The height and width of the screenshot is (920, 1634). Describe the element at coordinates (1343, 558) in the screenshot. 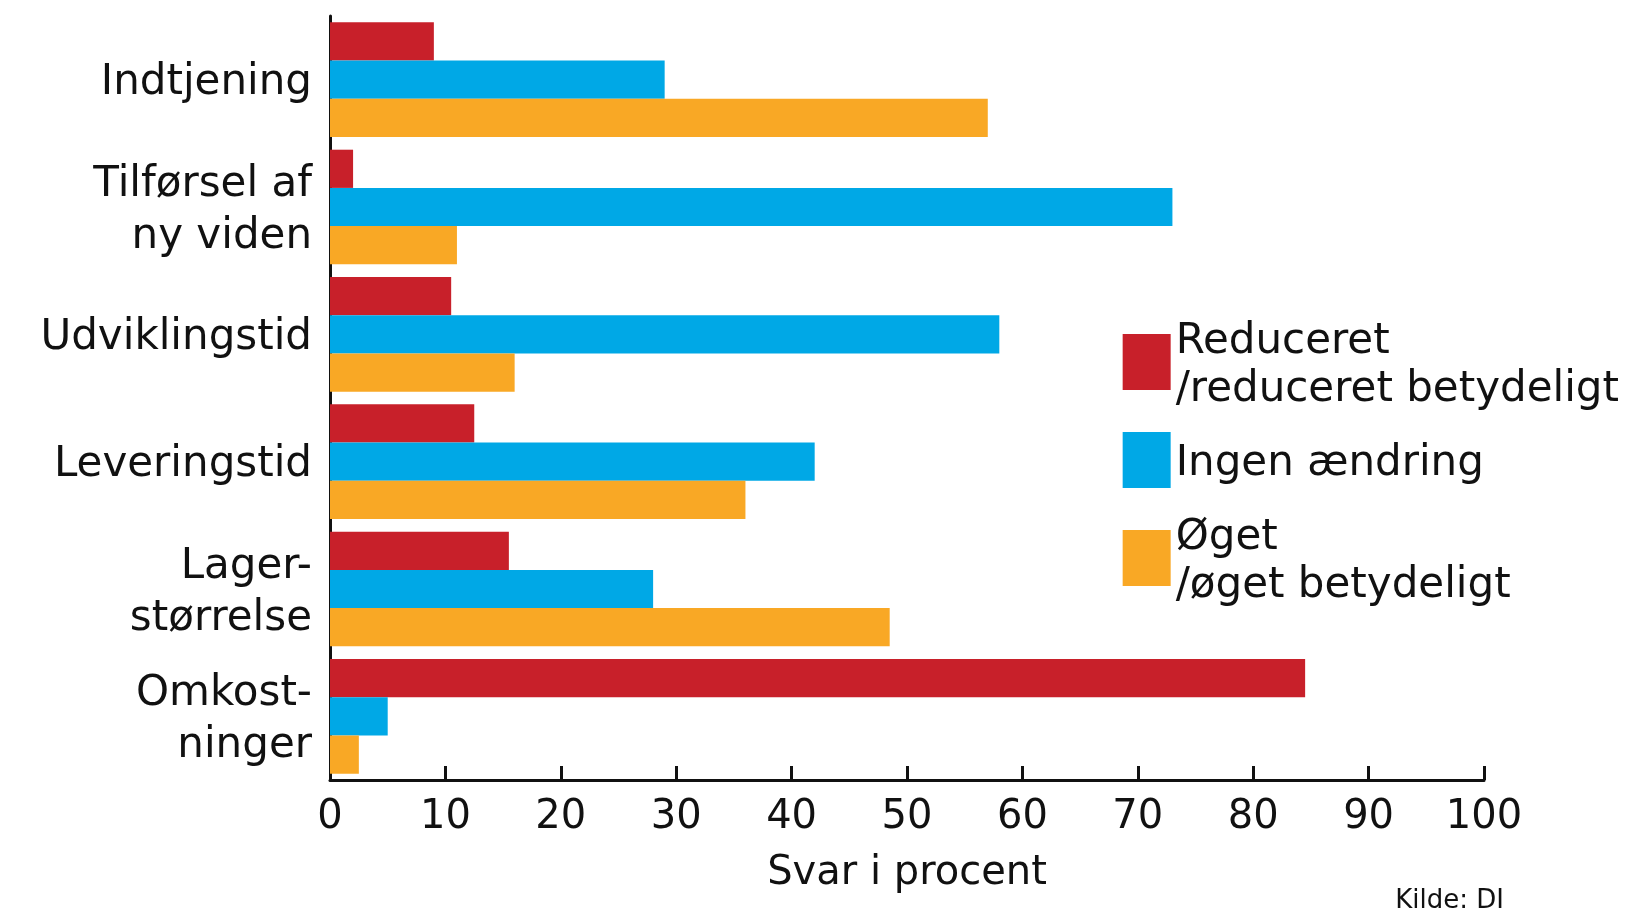

I see `legend-label: Øget /øget betydeligt` at that location.